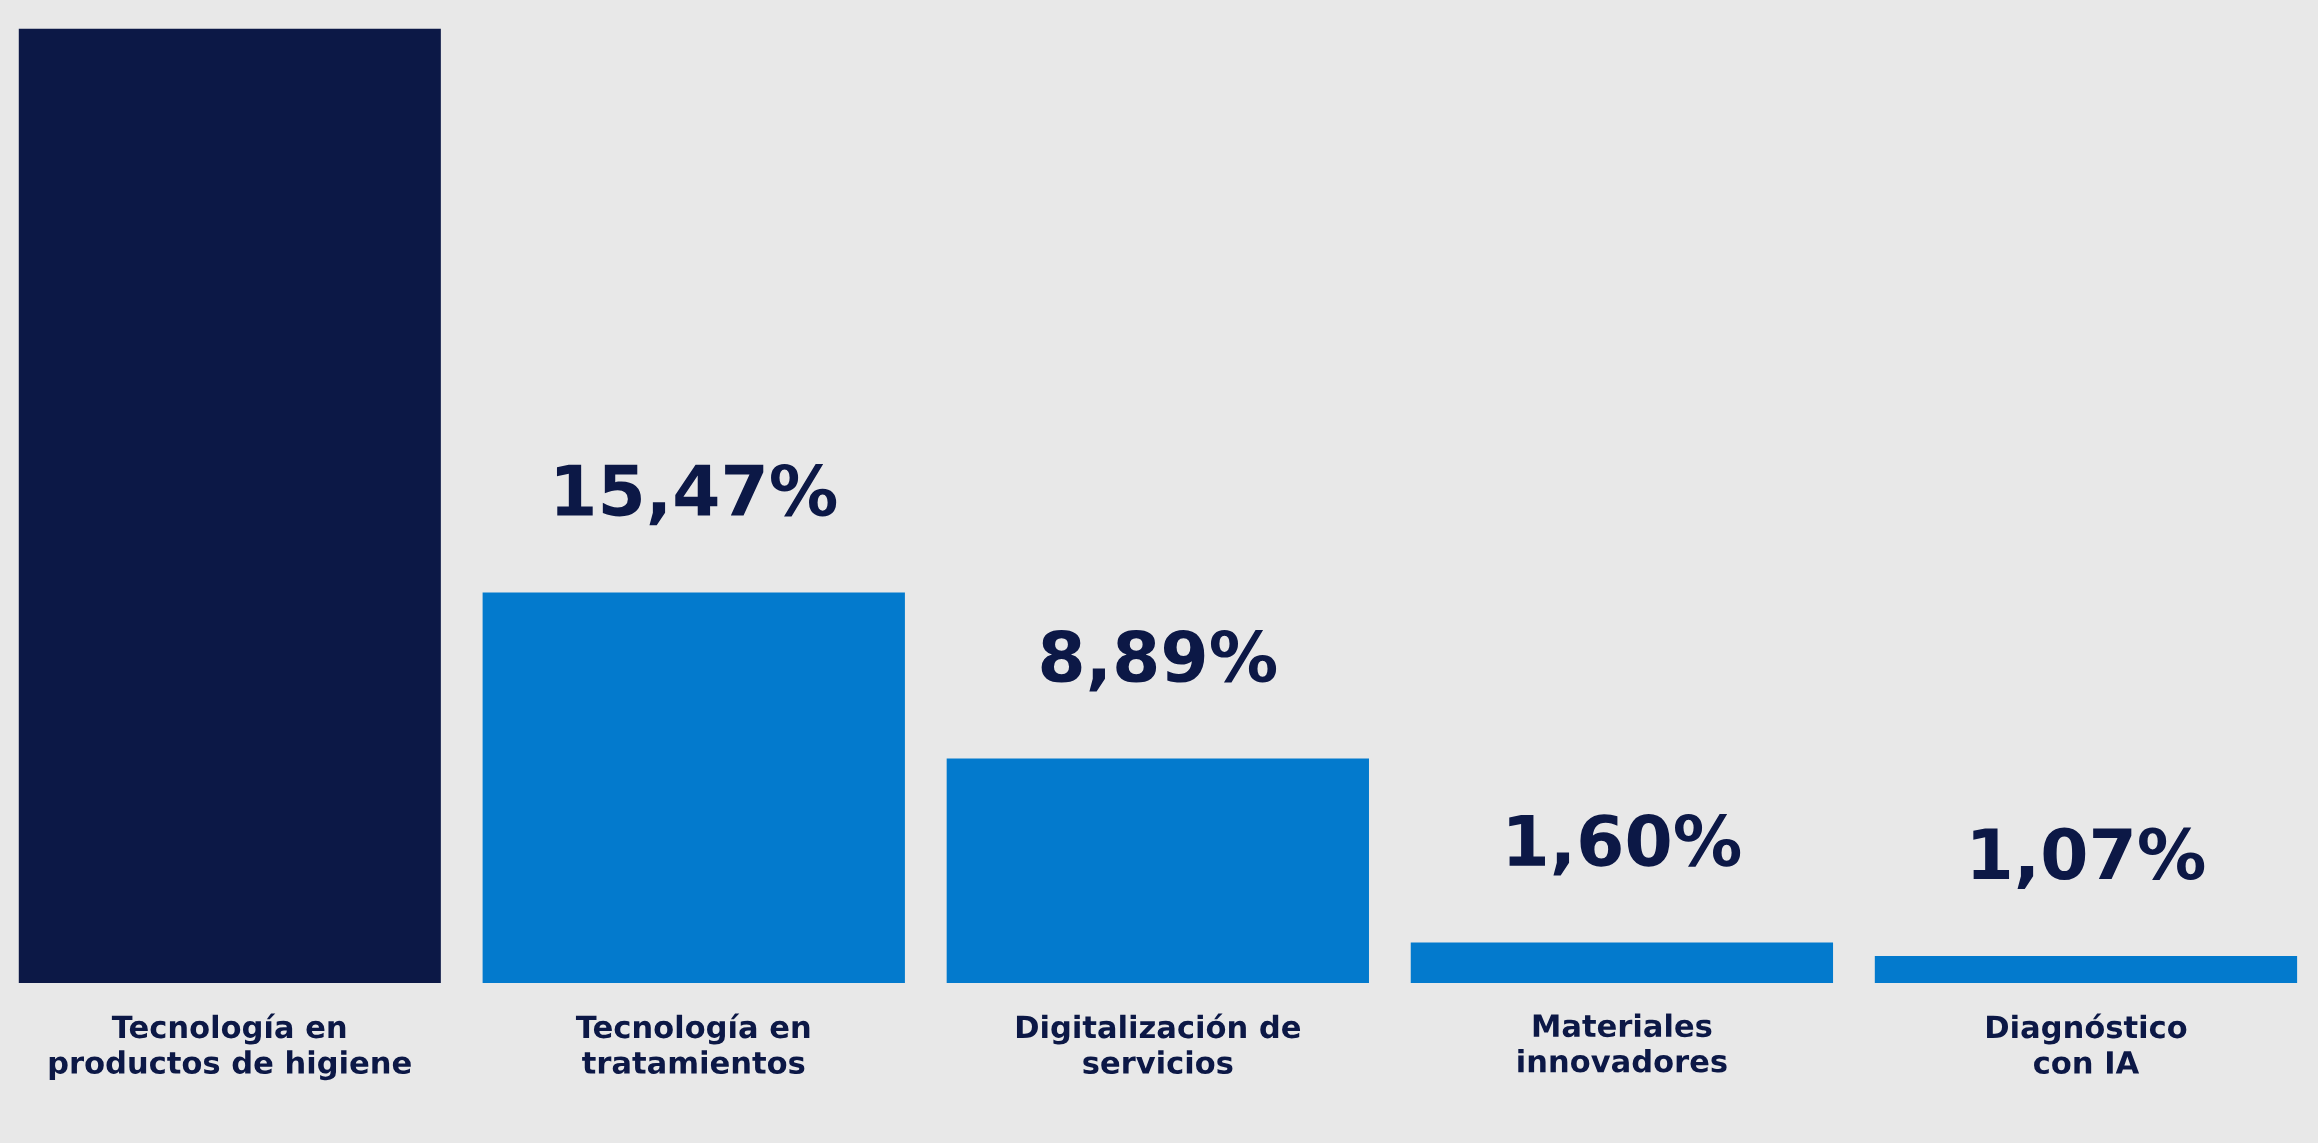 This screenshot has width=2318, height=1143. I want to click on data-label: 15,47%, so click(696, 494).